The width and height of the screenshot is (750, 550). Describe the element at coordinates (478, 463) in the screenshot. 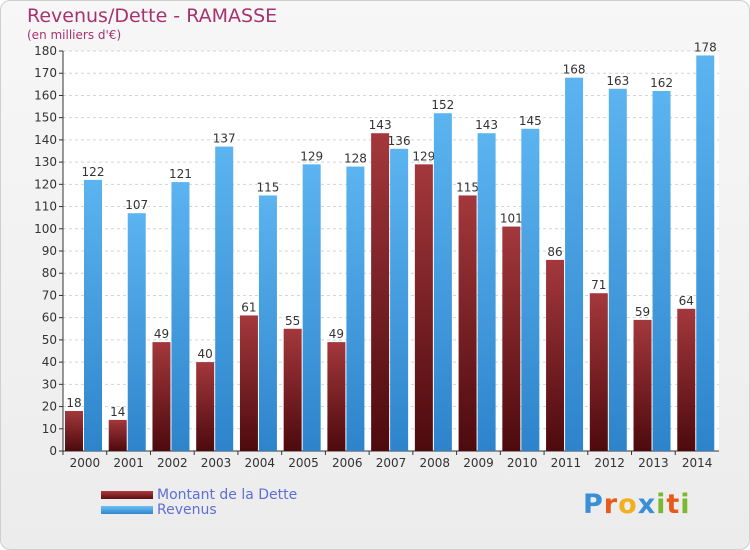

I see `x-tick-label: 2009` at that location.